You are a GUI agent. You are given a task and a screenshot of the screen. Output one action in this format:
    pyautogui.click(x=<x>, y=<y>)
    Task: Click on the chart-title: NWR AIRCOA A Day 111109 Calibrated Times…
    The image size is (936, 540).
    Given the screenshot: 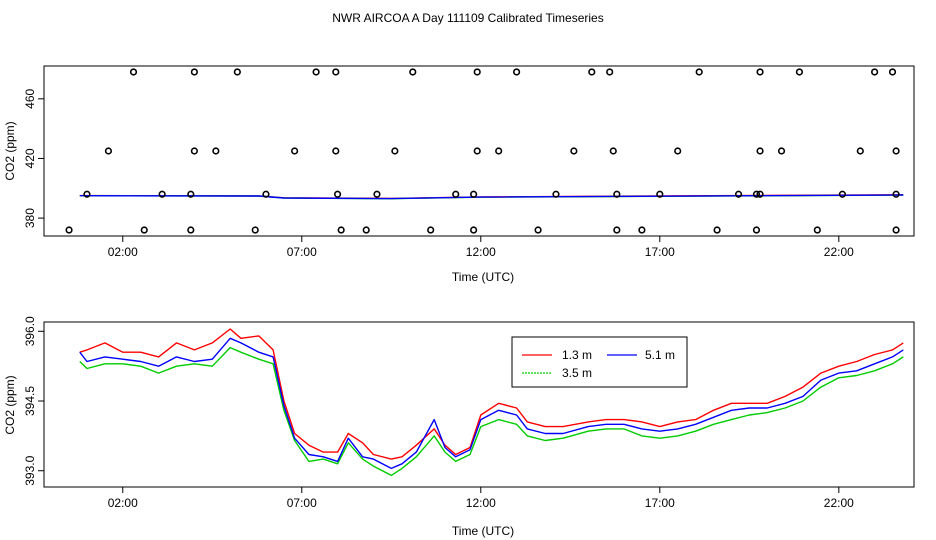 What is the action you would take?
    pyautogui.click(x=467, y=18)
    